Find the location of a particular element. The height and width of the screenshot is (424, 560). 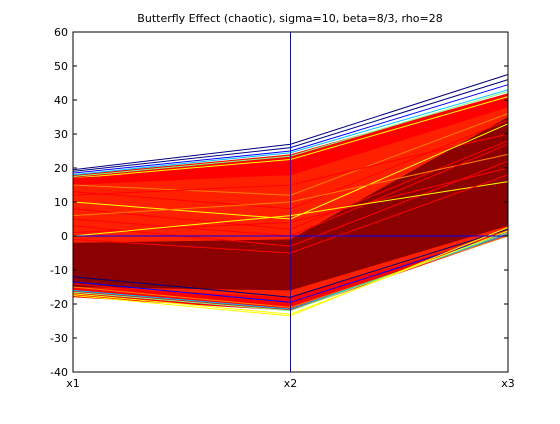

x-tick-label: x1 is located at coordinates (73, 383).